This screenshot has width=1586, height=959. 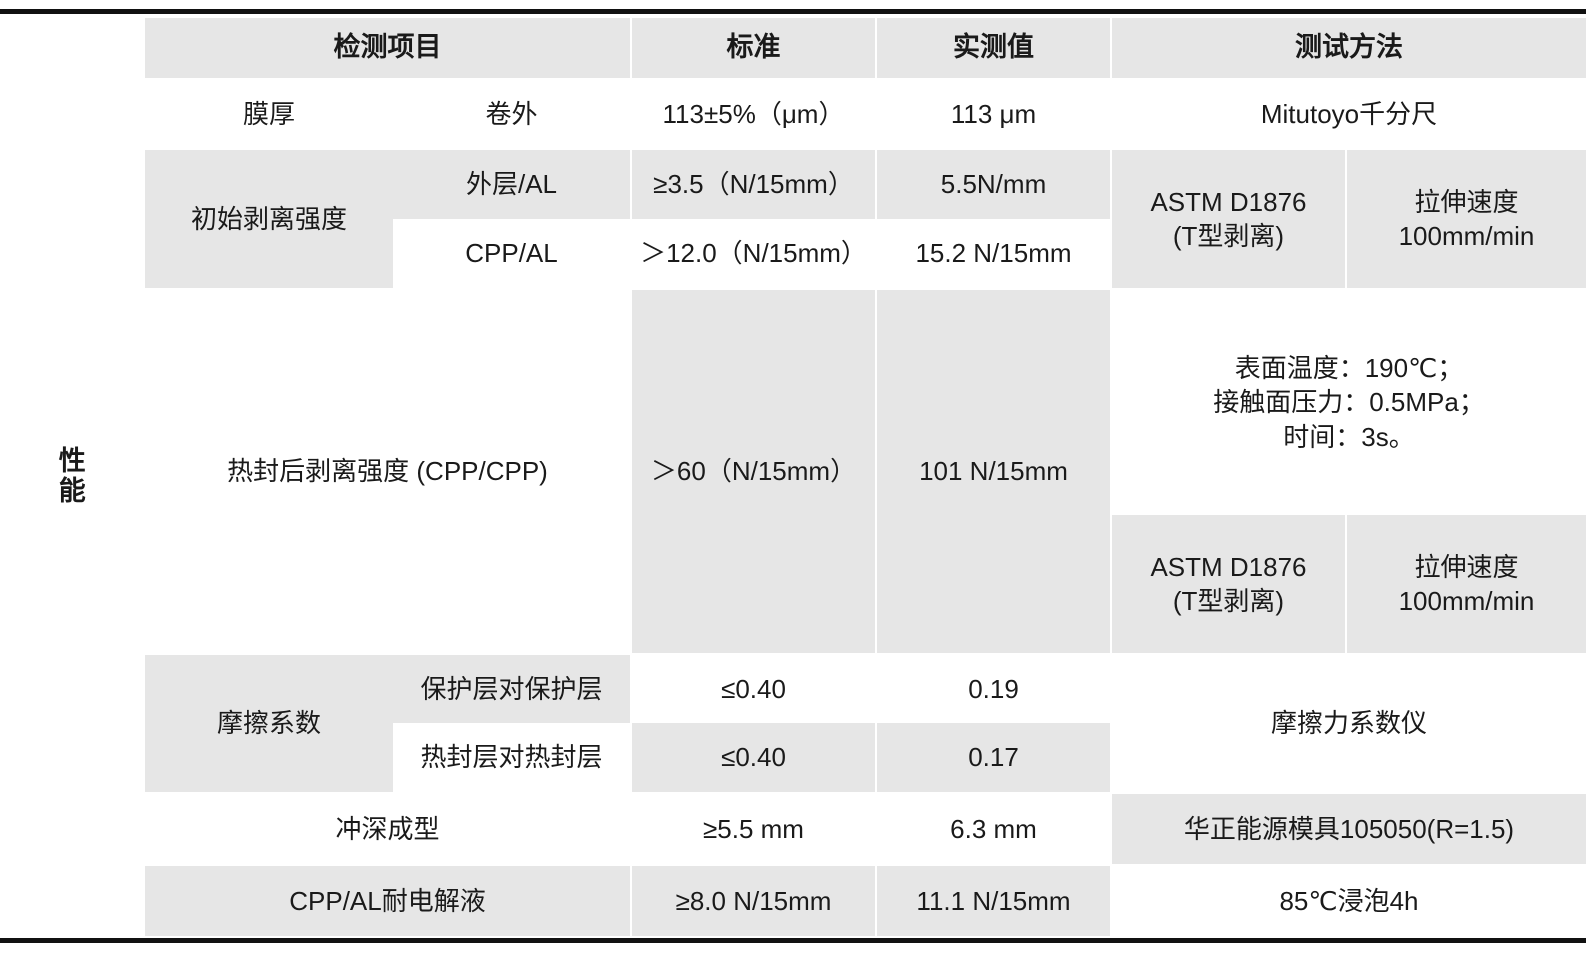 What do you see at coordinates (511, 184) in the screenshot?
I see `cell-initial-peel-sub-outer: 外层/AL` at bounding box center [511, 184].